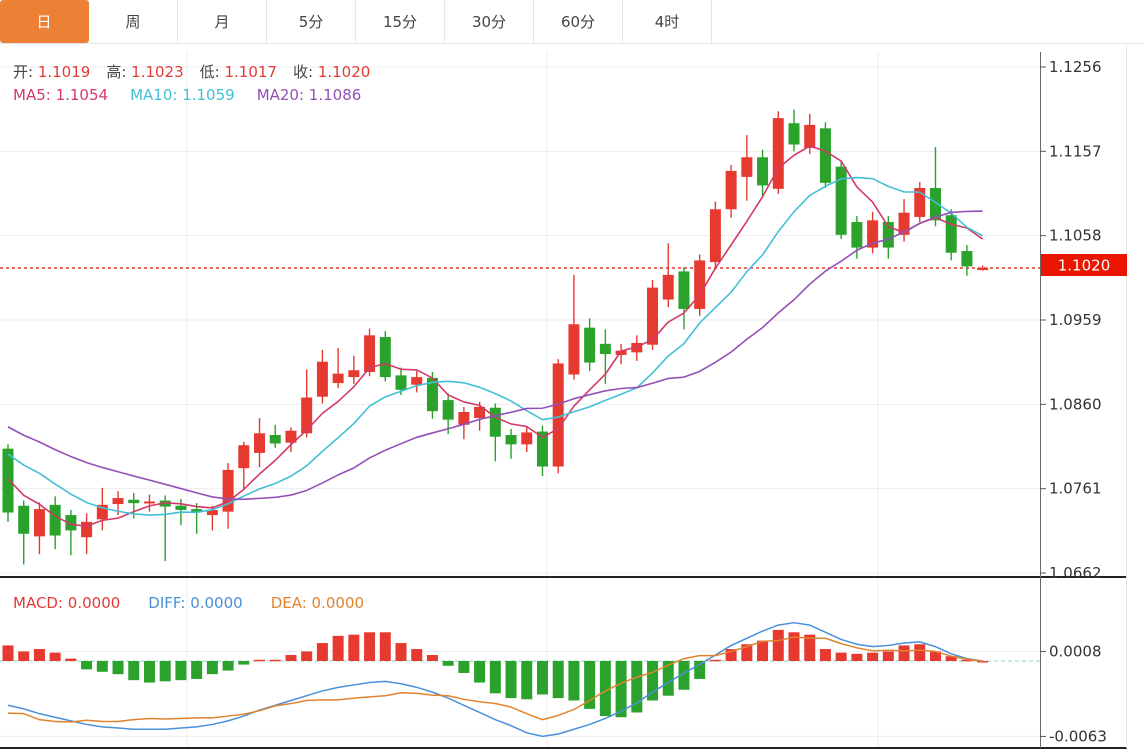 The width and height of the screenshot is (1144, 755). I want to click on ohlc-high: 高: 1.1023, so click(145, 72).